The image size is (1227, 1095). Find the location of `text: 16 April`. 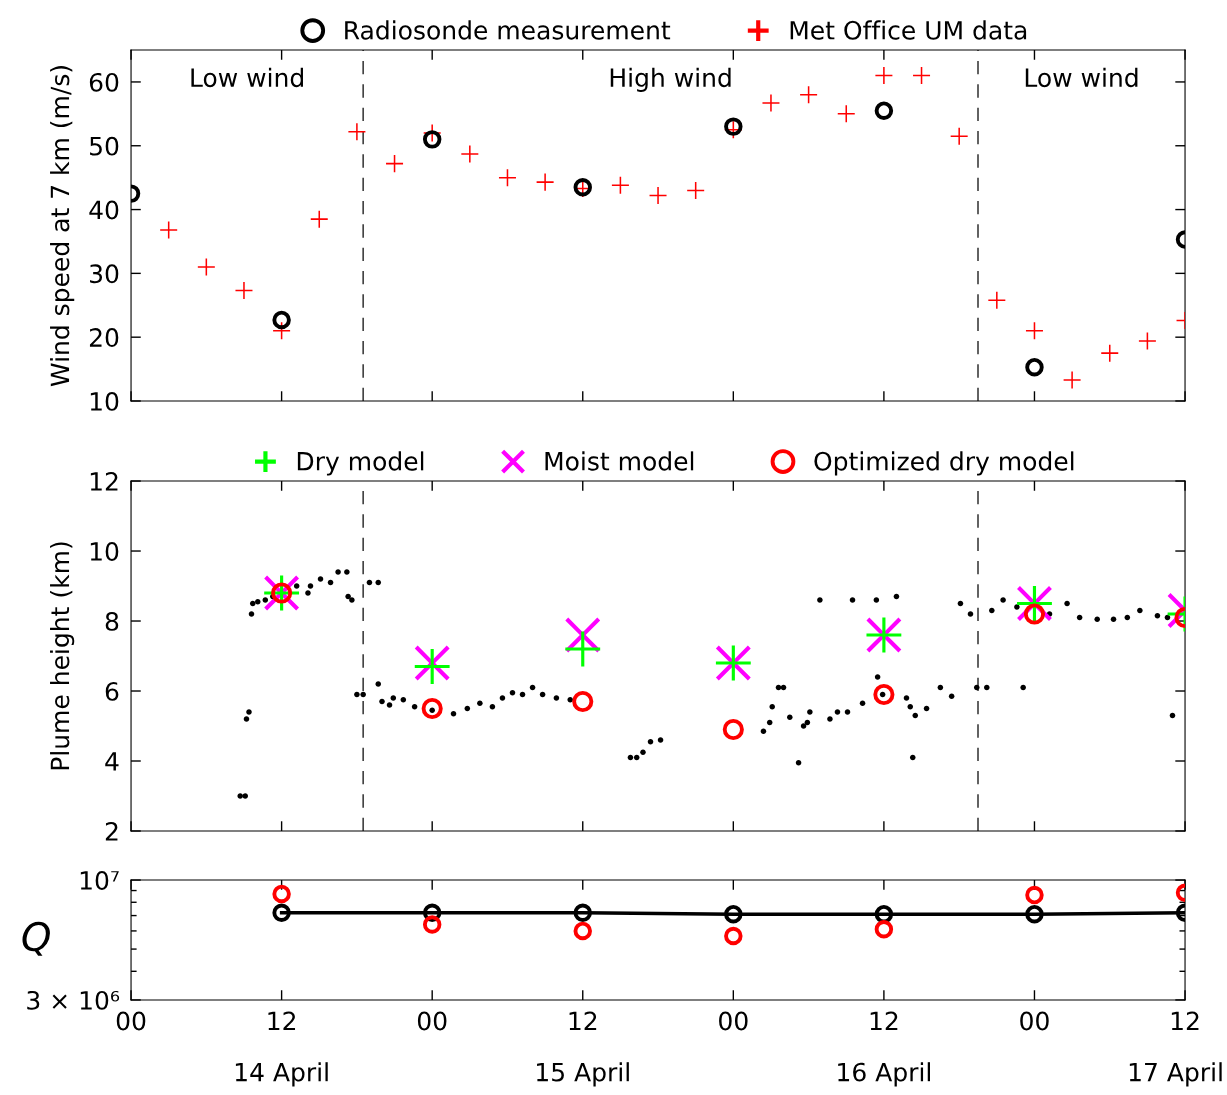

text: 16 April is located at coordinates (884, 1074).